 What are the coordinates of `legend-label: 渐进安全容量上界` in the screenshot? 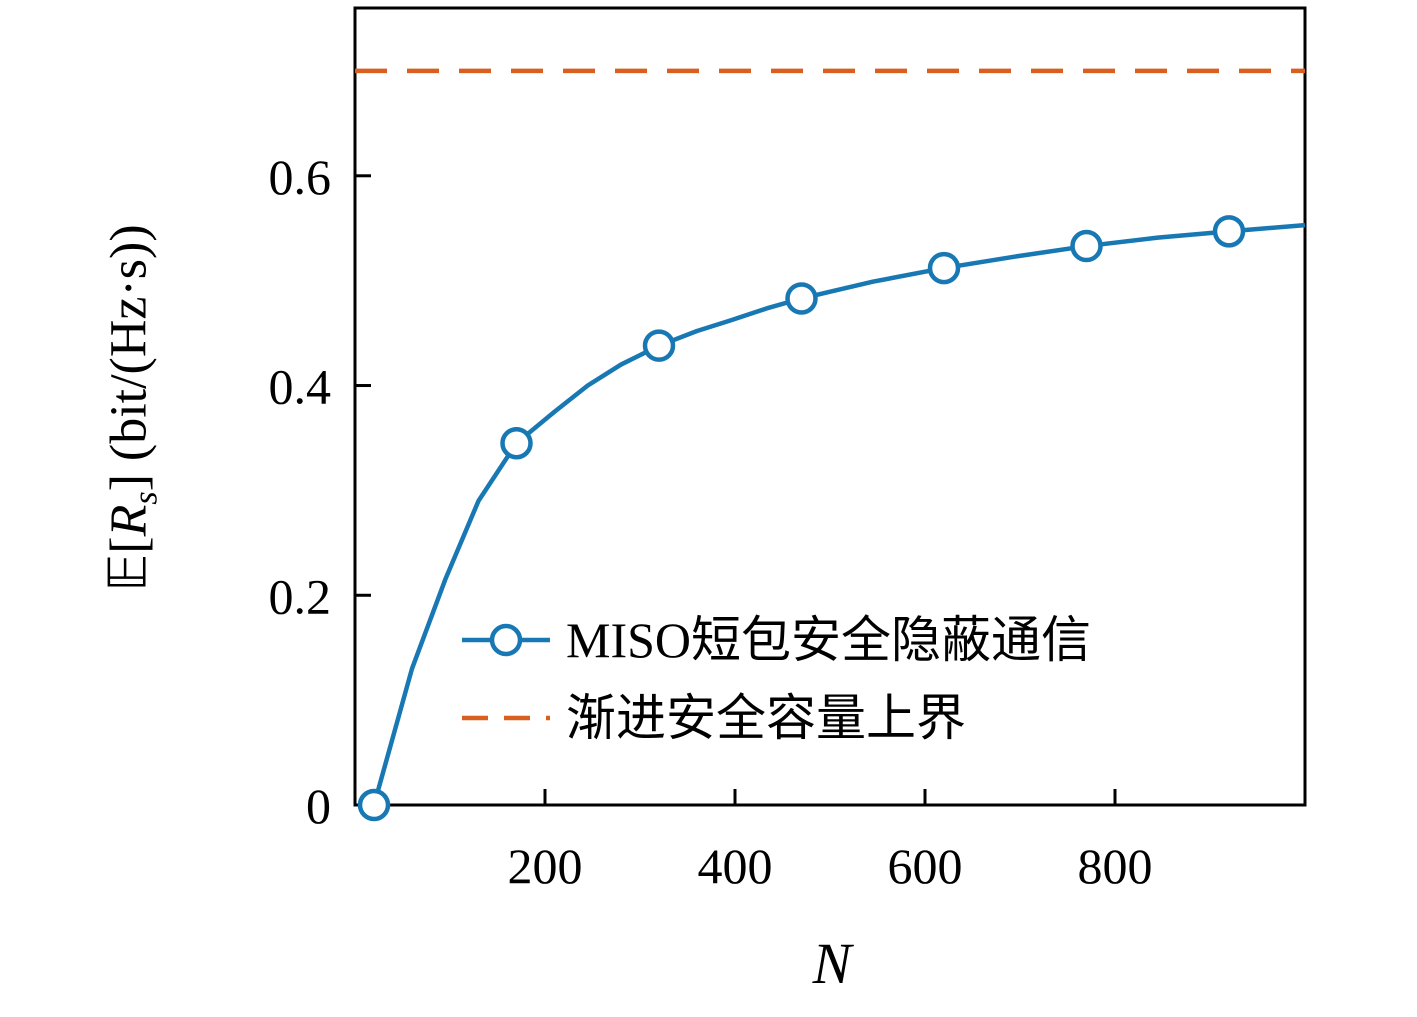 It's located at (766, 718).